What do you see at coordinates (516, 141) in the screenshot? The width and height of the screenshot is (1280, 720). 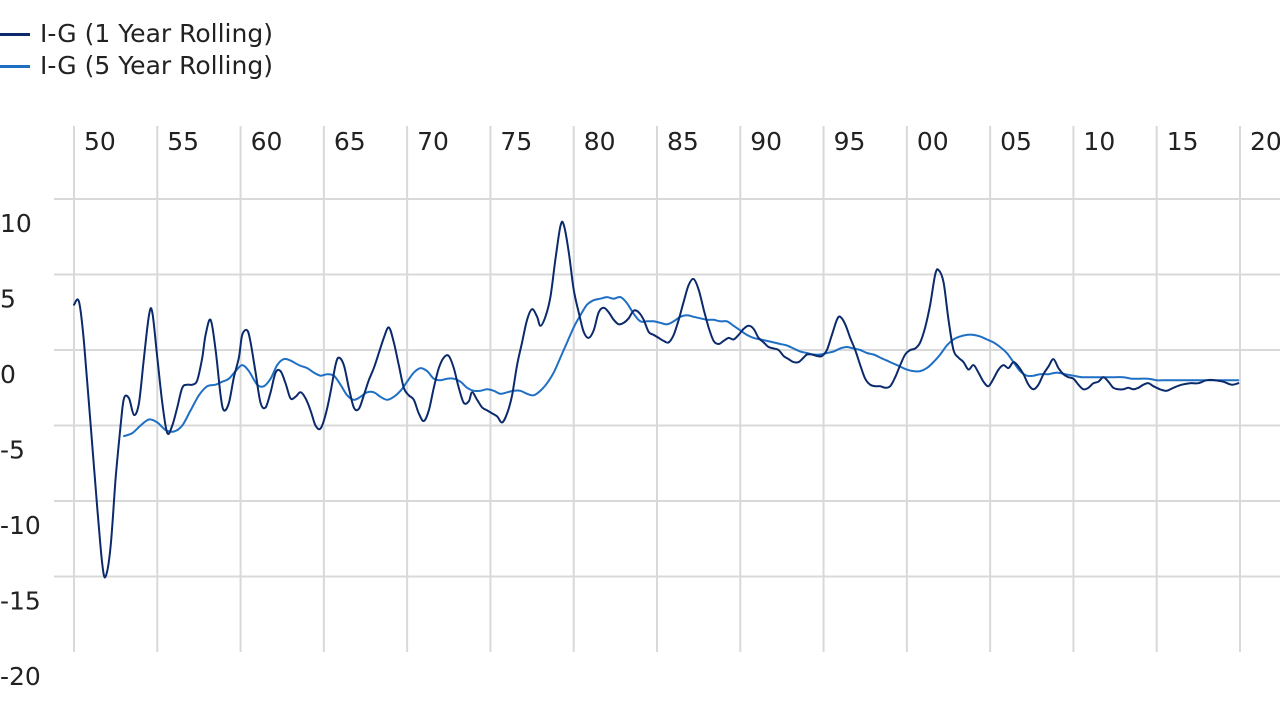 I see `x-tick-label: 75` at bounding box center [516, 141].